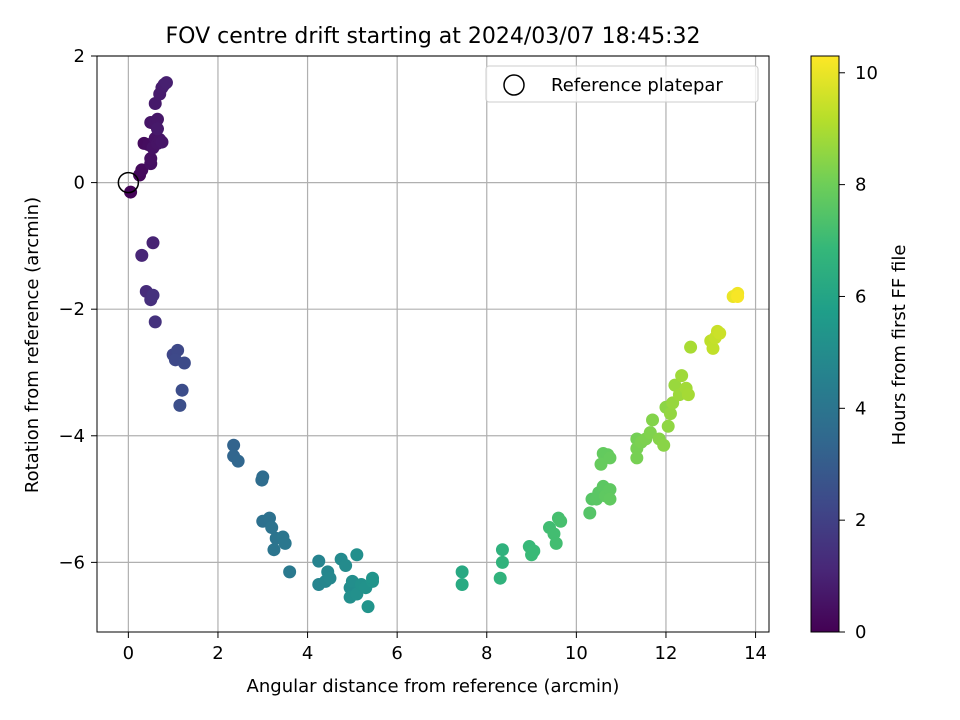 This screenshot has height=720, width=960. What do you see at coordinates (514, 85) in the screenshot?
I see `legend-marker-reference` at bounding box center [514, 85].